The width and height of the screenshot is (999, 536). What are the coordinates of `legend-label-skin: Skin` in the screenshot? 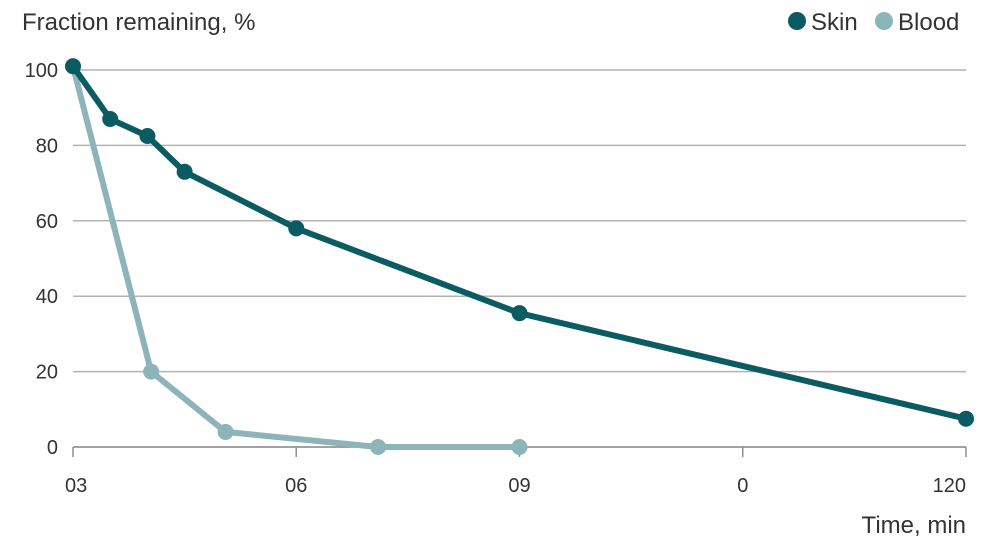 It's located at (834, 22).